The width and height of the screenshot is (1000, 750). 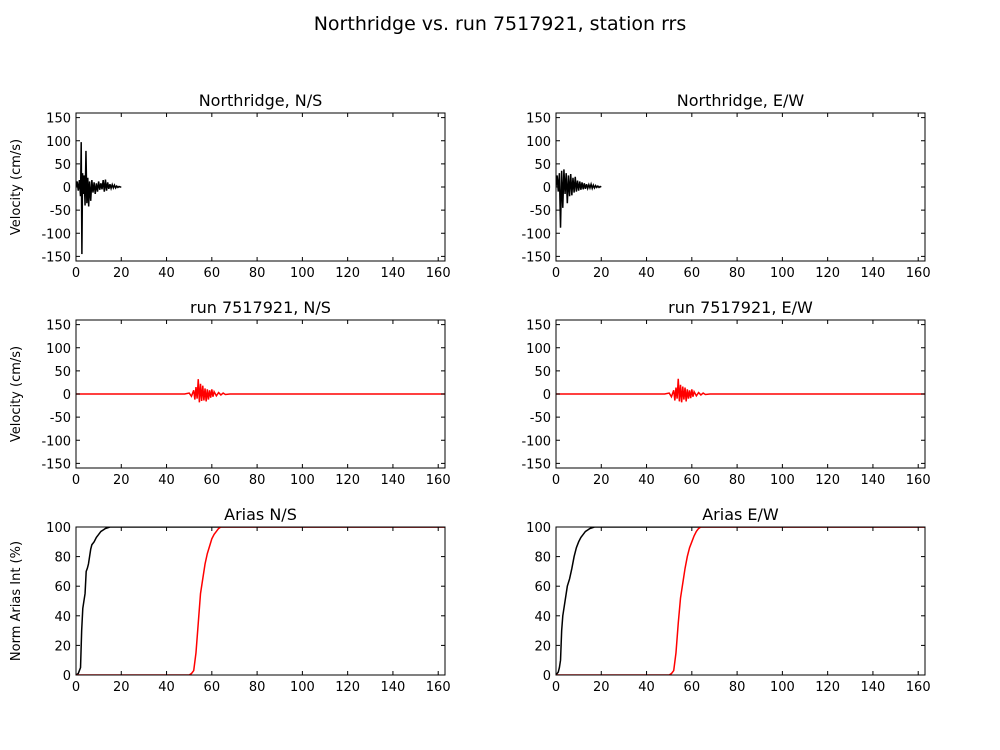 I want to click on y-axis-label: Norm Arias Int (%), so click(x=16, y=601).